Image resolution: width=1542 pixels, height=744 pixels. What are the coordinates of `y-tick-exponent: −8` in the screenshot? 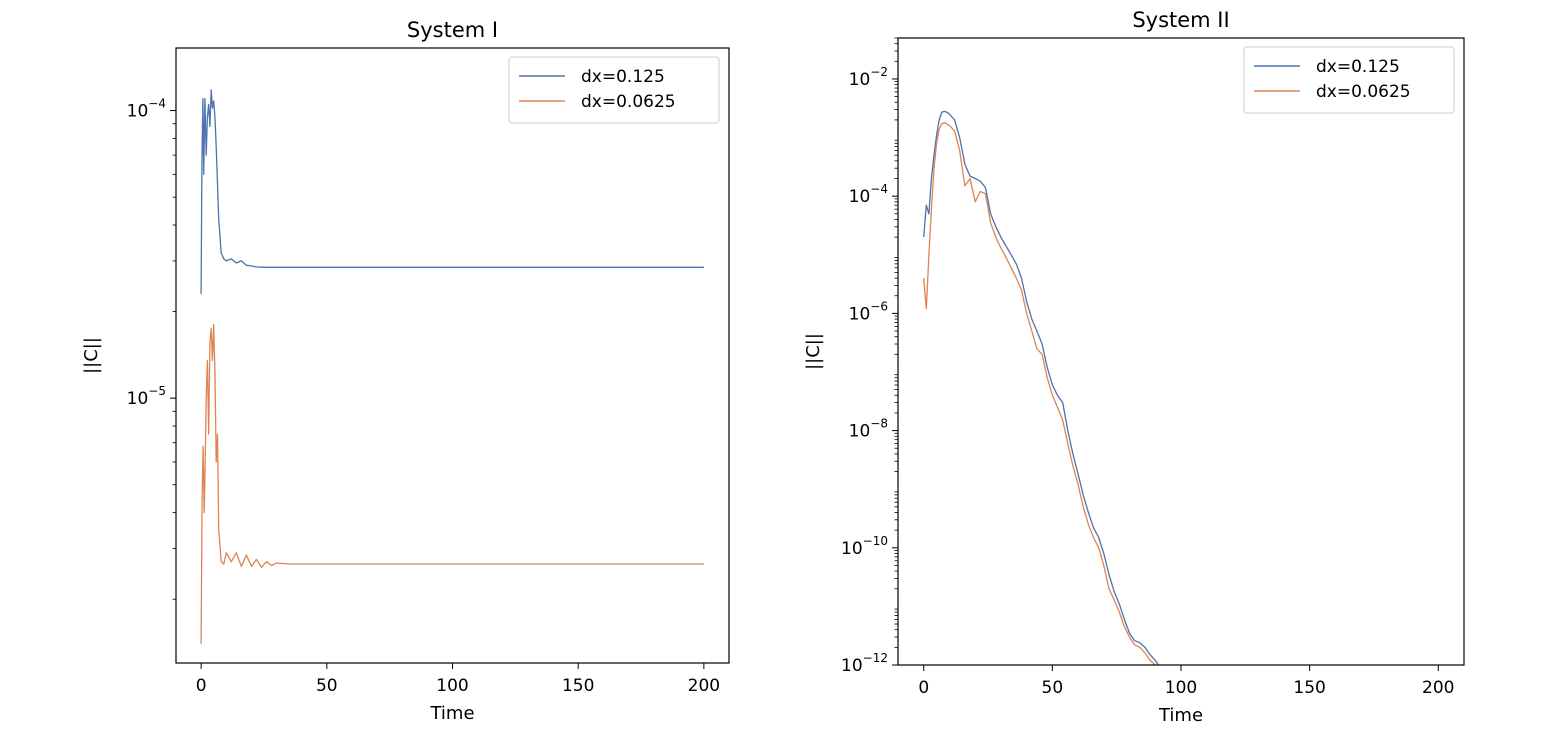 It's located at (879, 424).